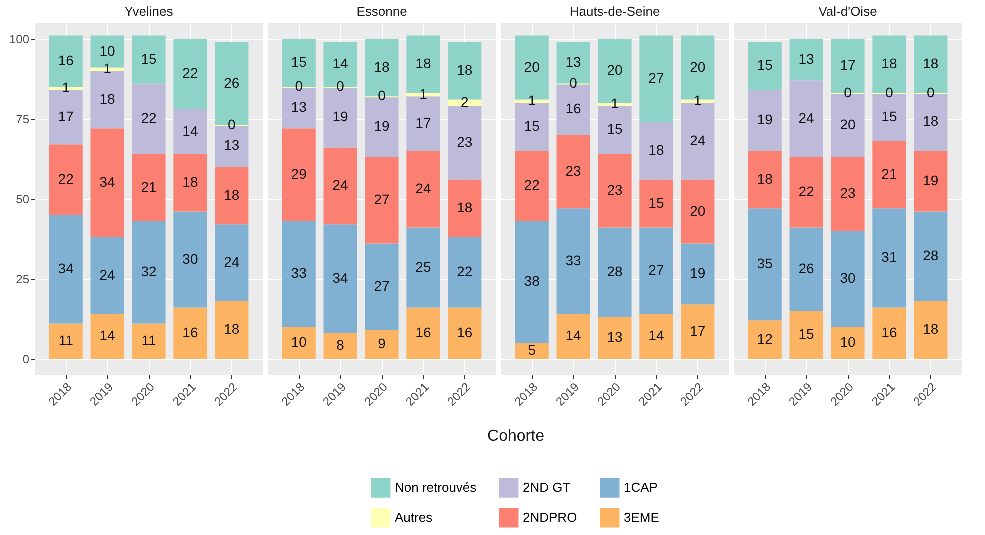  Describe the element at coordinates (26, 359) in the screenshot. I see `y-tick-label: 0` at that location.